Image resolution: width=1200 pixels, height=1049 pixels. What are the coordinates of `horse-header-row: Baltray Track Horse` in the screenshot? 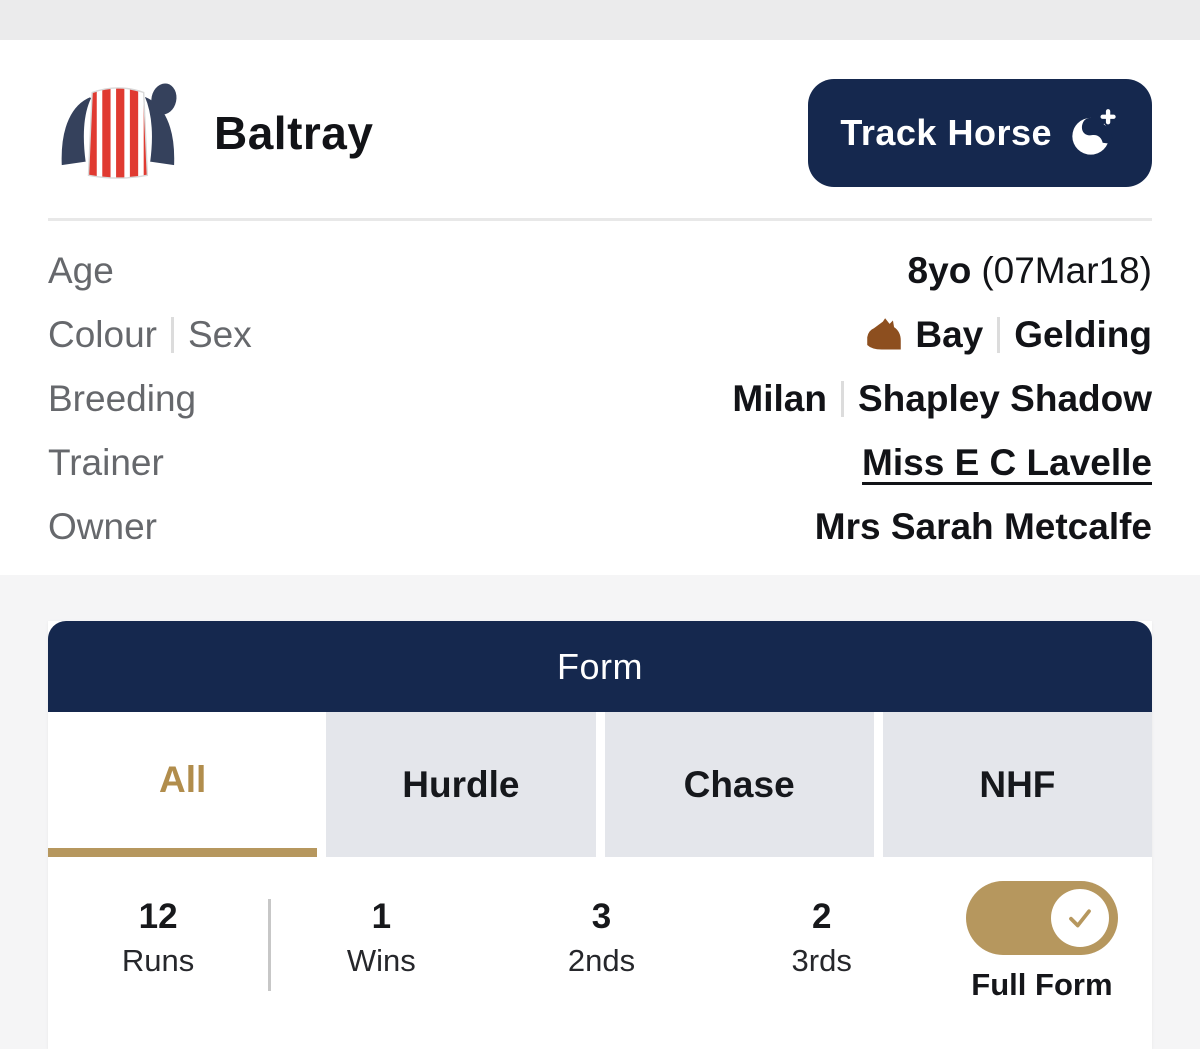 It's located at (600, 115).